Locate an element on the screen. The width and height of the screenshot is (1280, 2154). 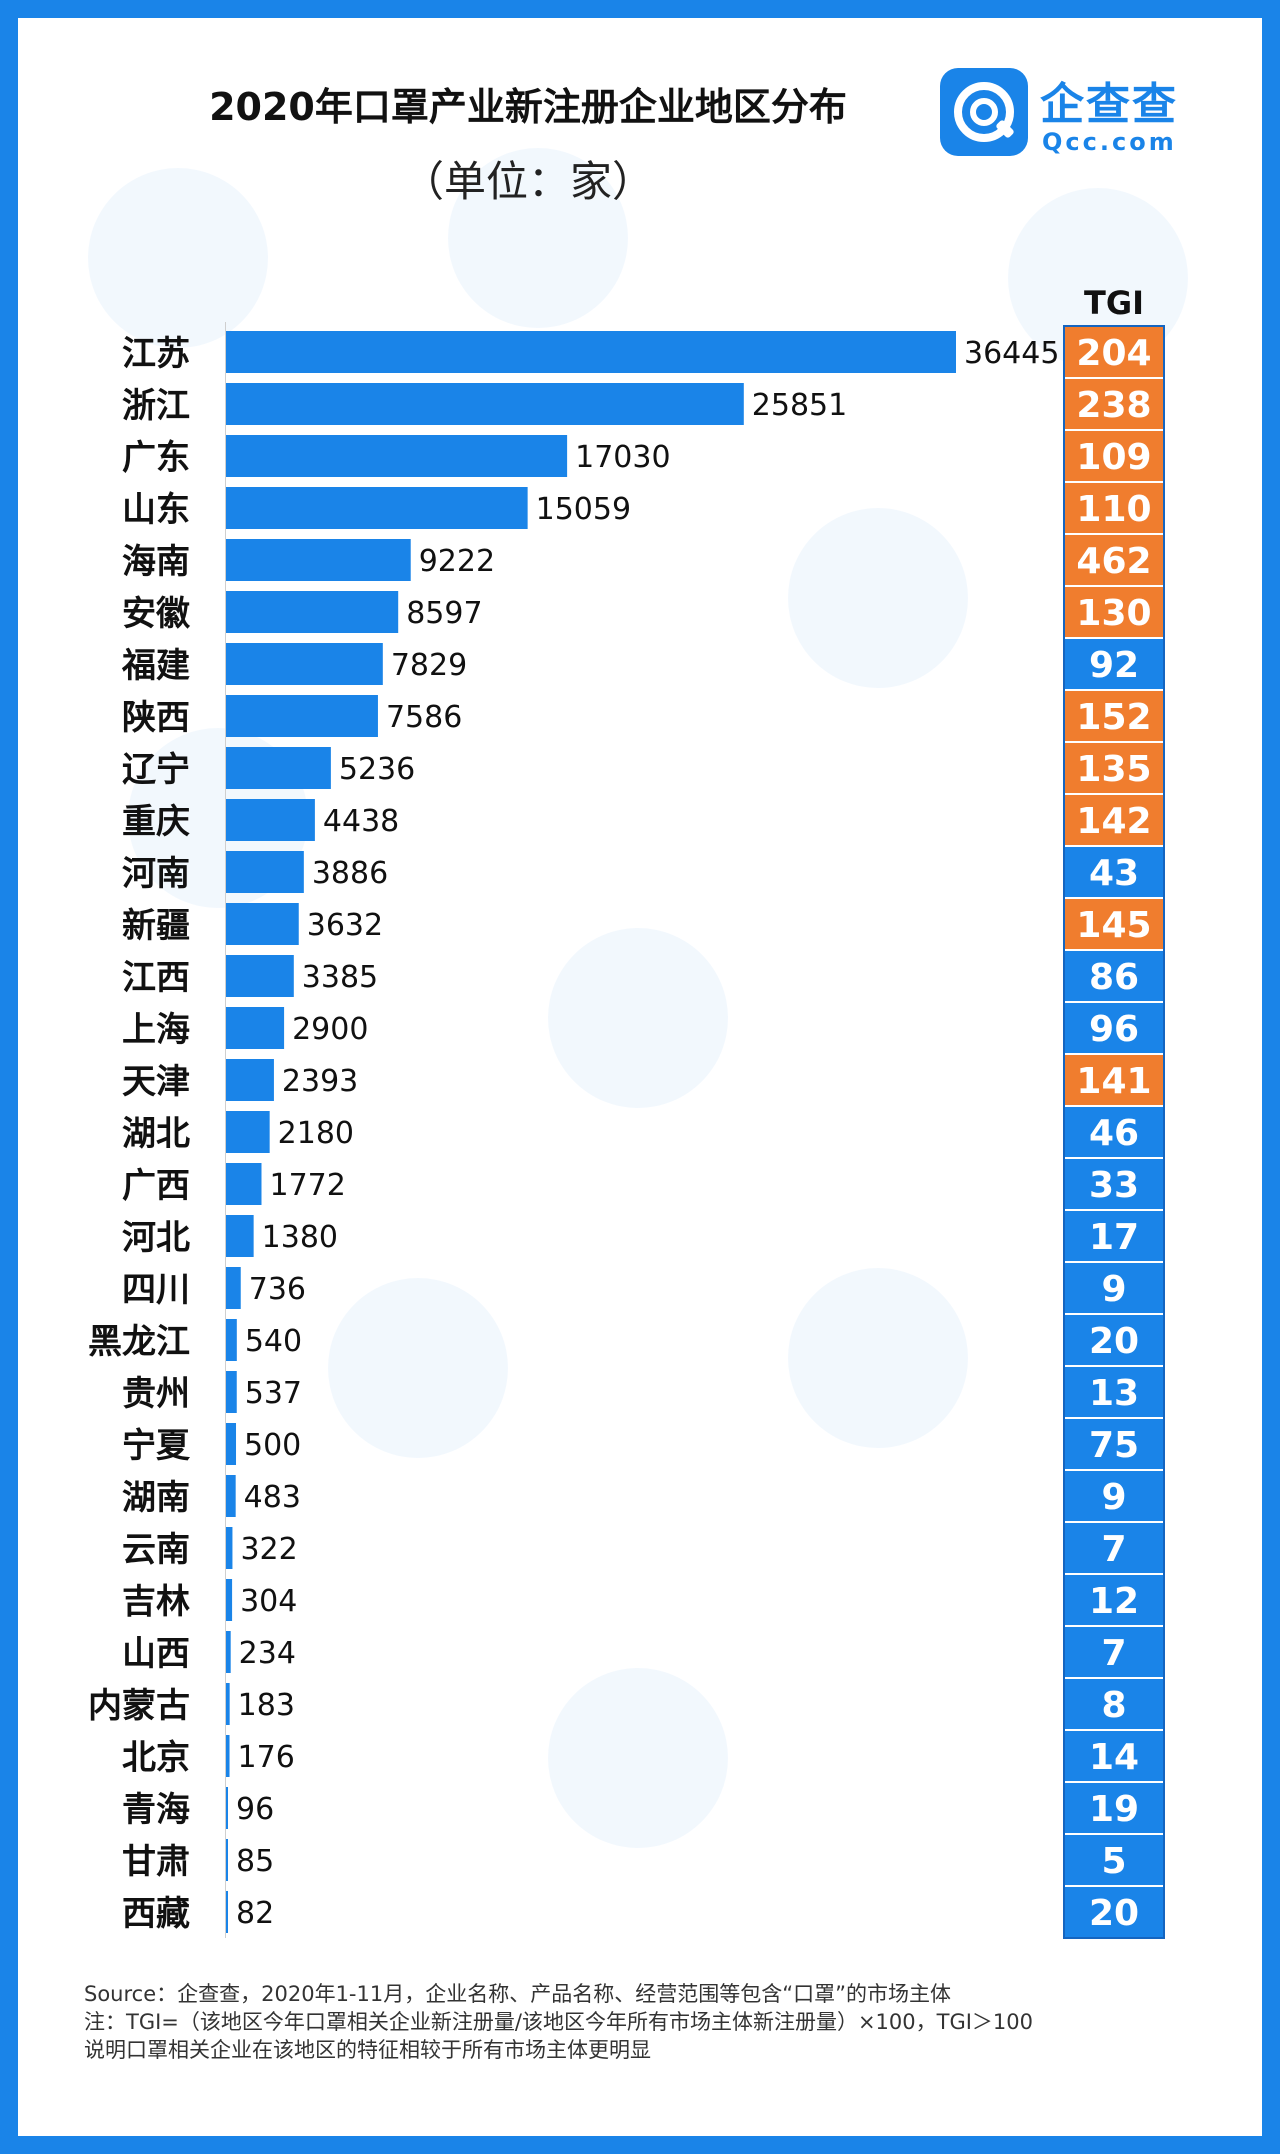
value-label: 176 is located at coordinates (266, 1757).